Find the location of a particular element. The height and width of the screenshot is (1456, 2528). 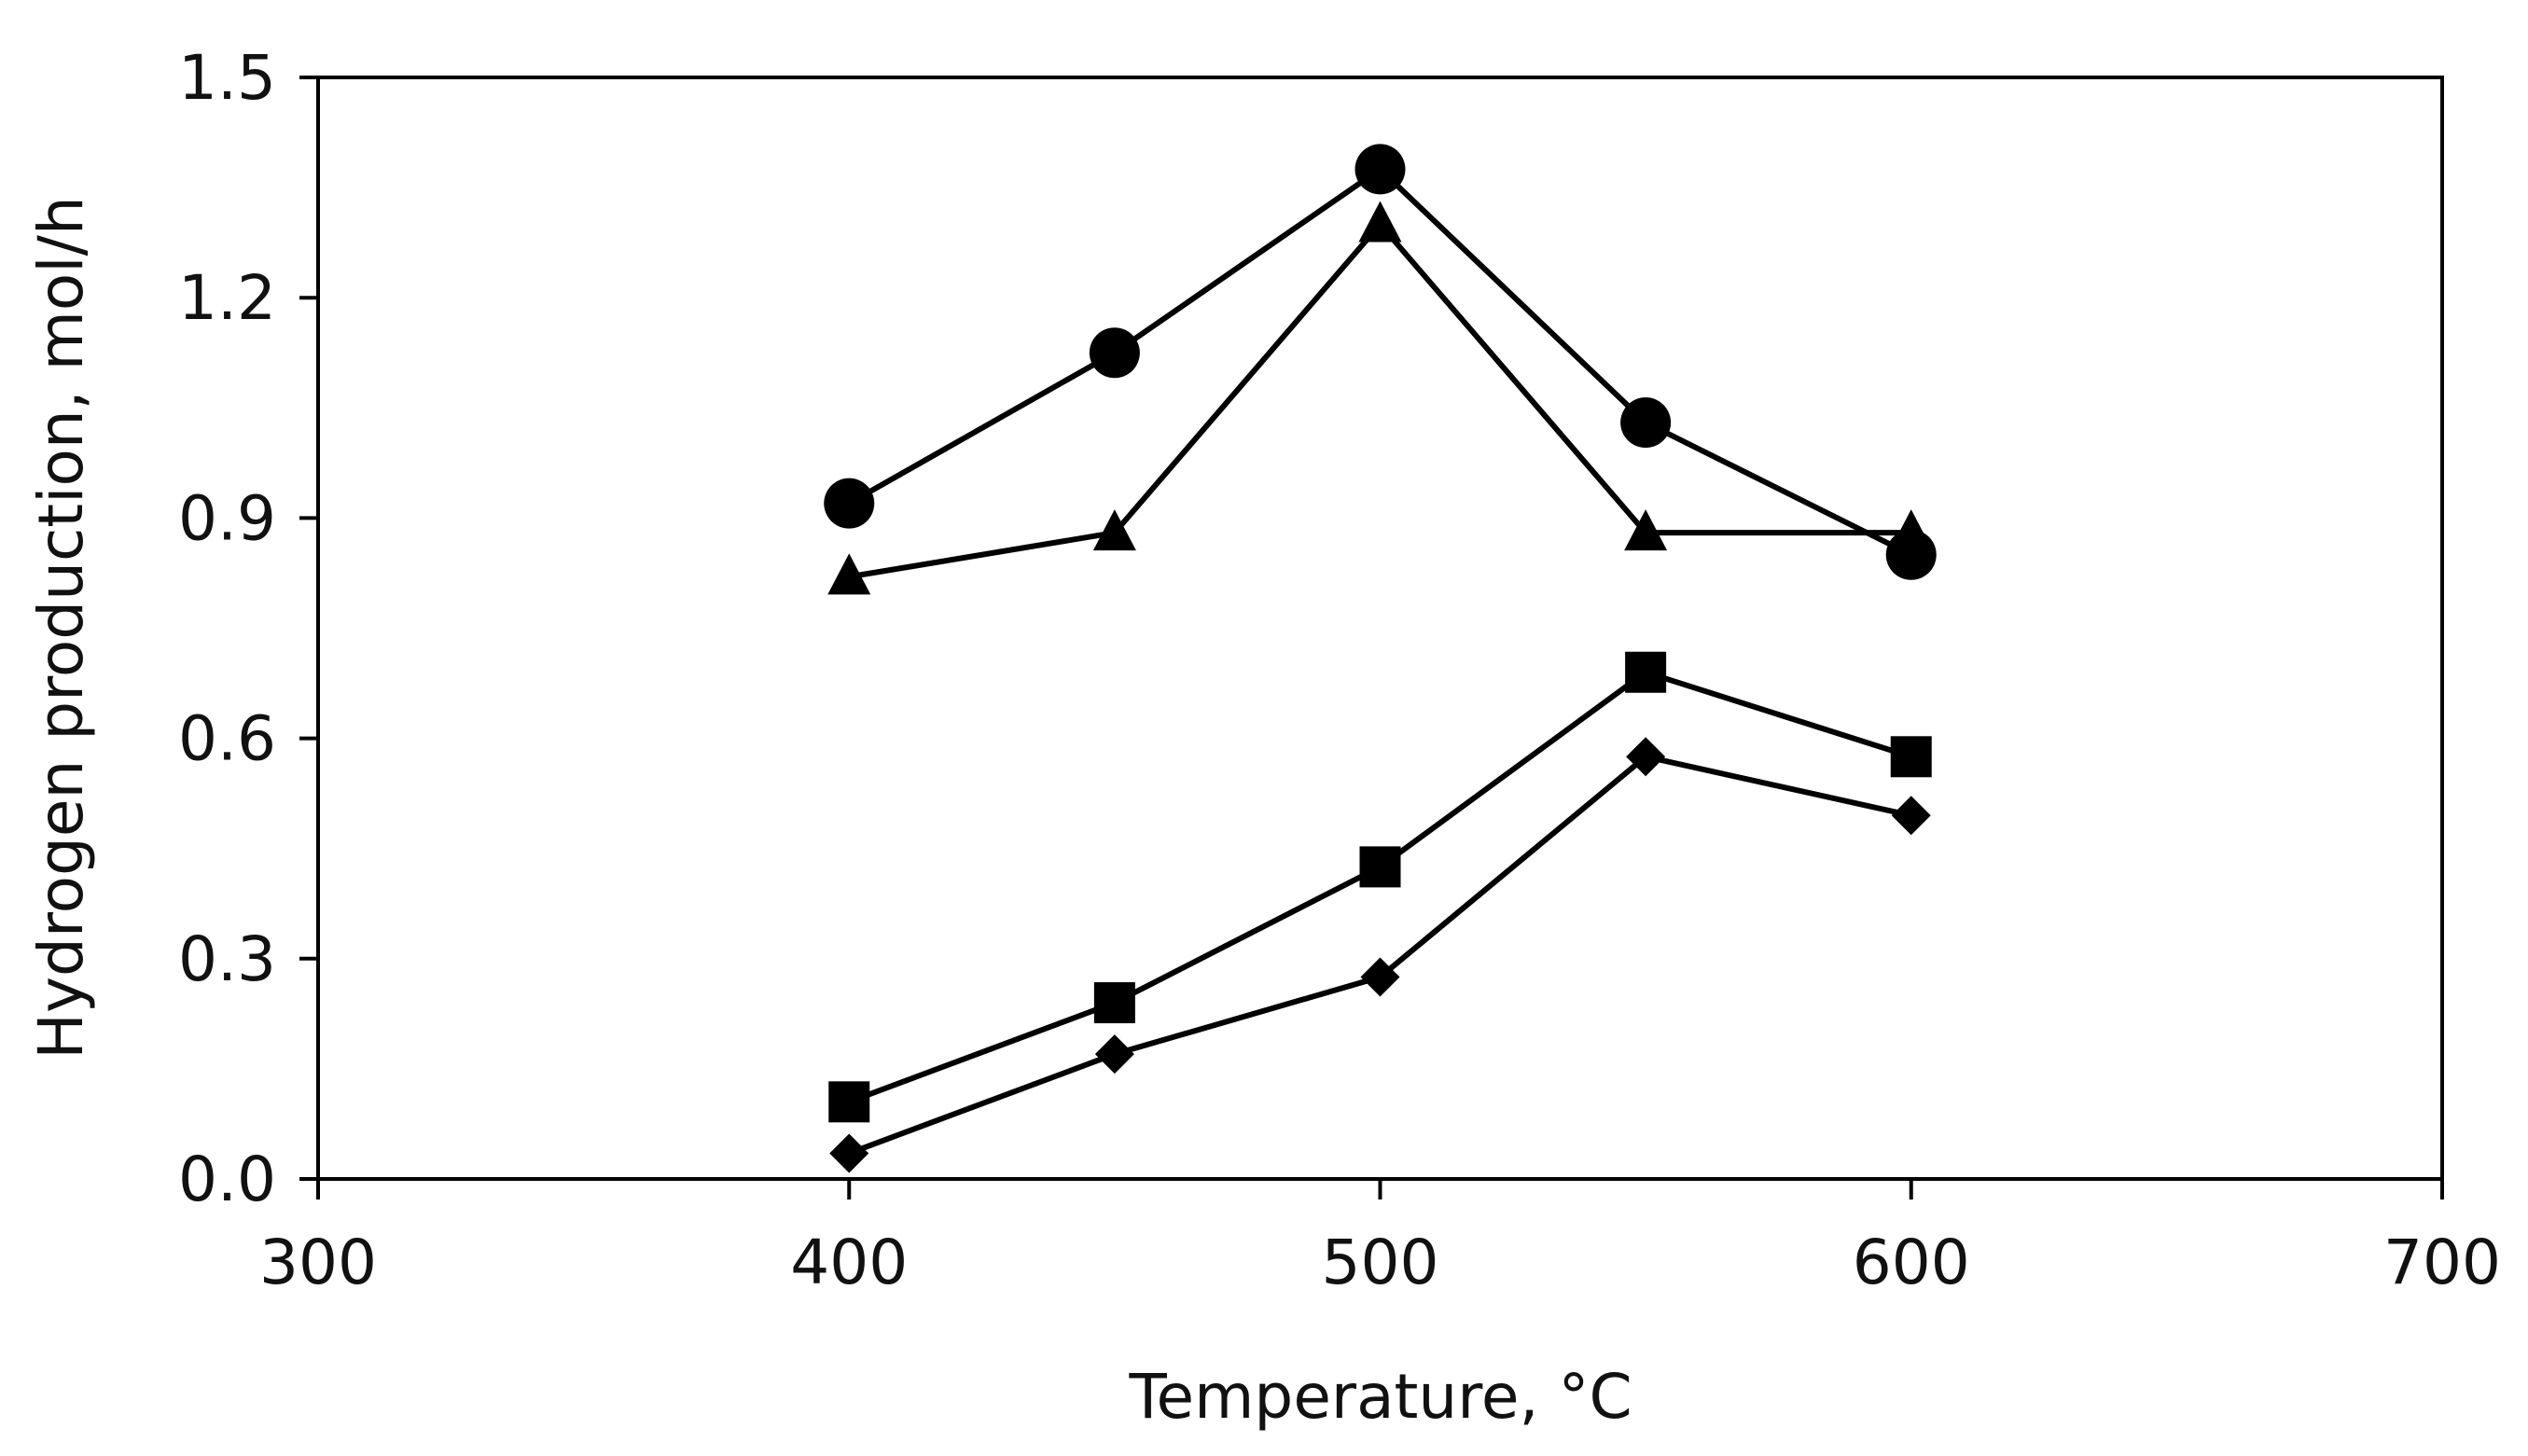

x-axis-title: Temperature, °C is located at coordinates (1380, 1397).